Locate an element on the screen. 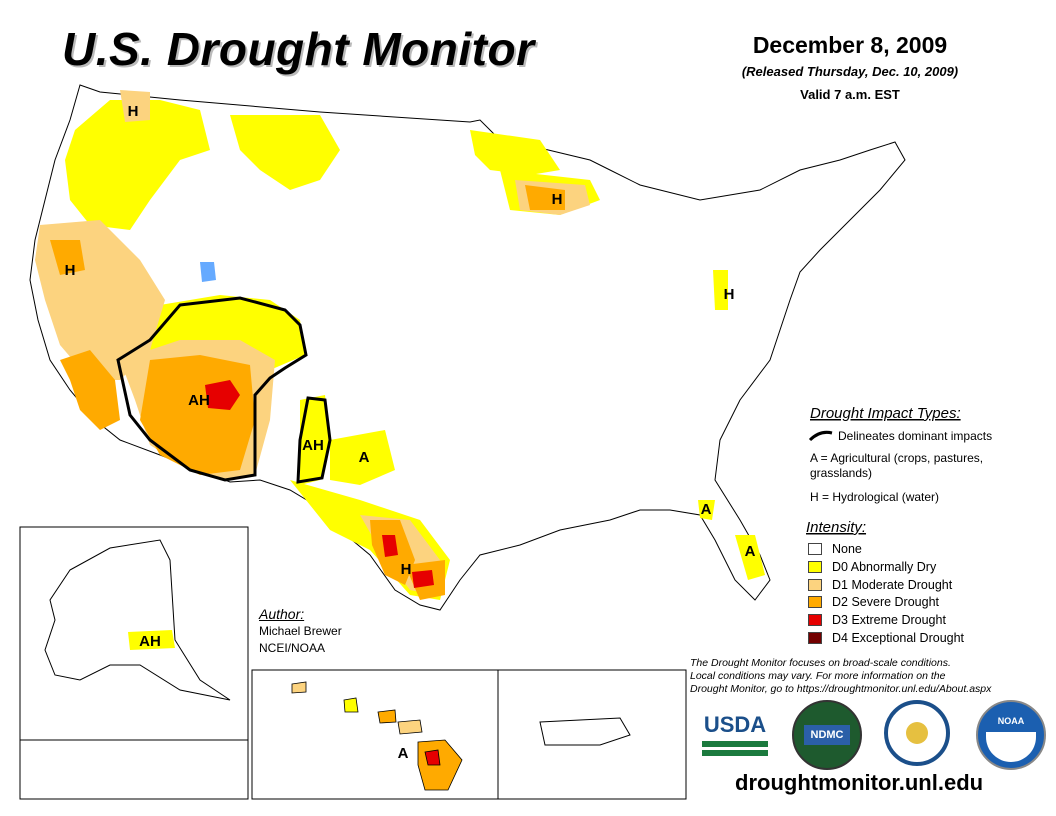 Image resolution: width=1056 pixels, height=816 pixels. label-a-hi: A is located at coordinates (403, 753).